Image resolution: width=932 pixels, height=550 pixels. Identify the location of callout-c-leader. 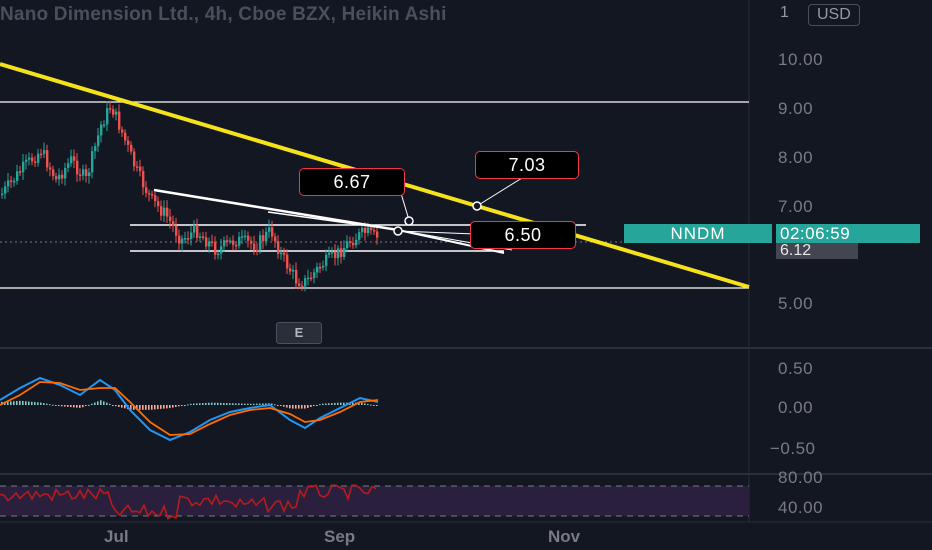
(436, 232).